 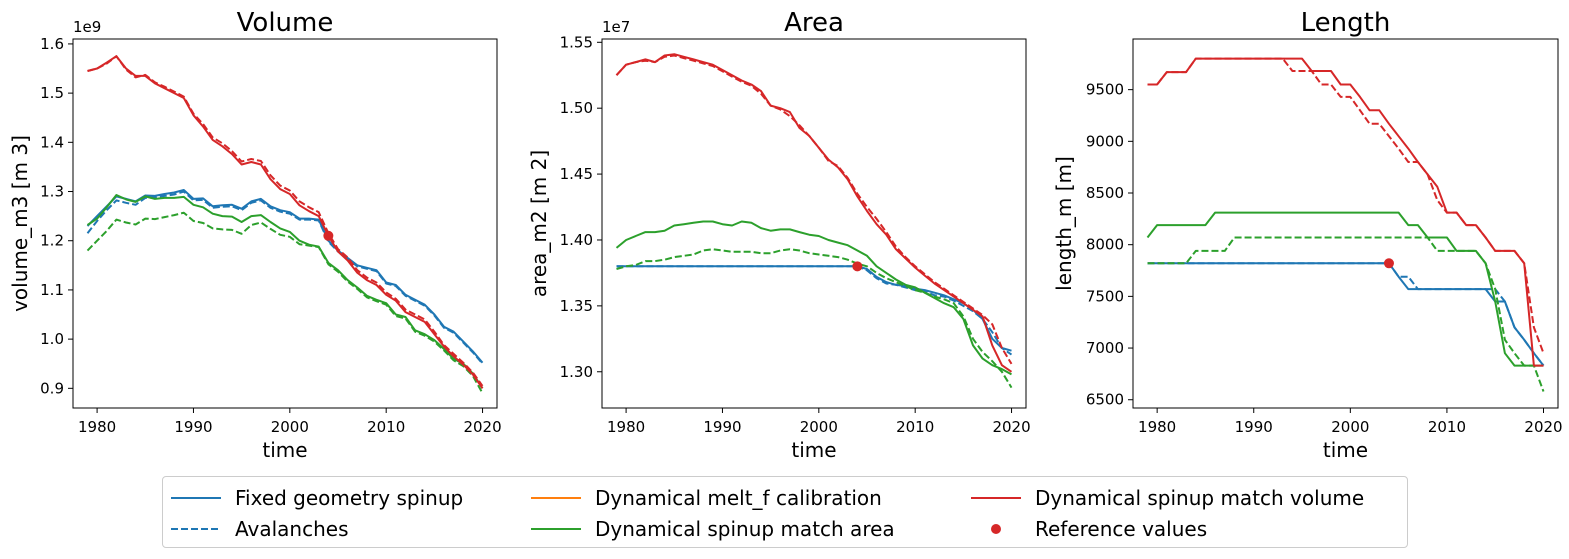 I want to click on area-series-fixed-solid, so click(x=814, y=308).